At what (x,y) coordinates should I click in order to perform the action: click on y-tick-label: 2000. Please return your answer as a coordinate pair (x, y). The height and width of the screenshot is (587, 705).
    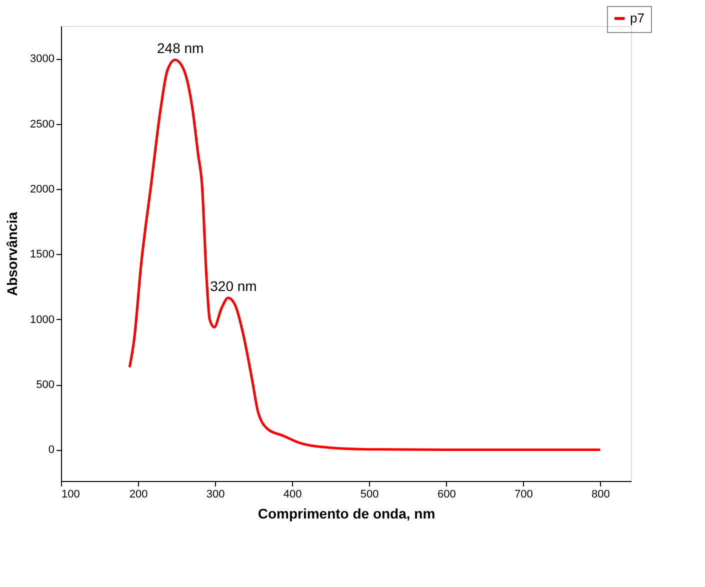
    Looking at the image, I should click on (42, 189).